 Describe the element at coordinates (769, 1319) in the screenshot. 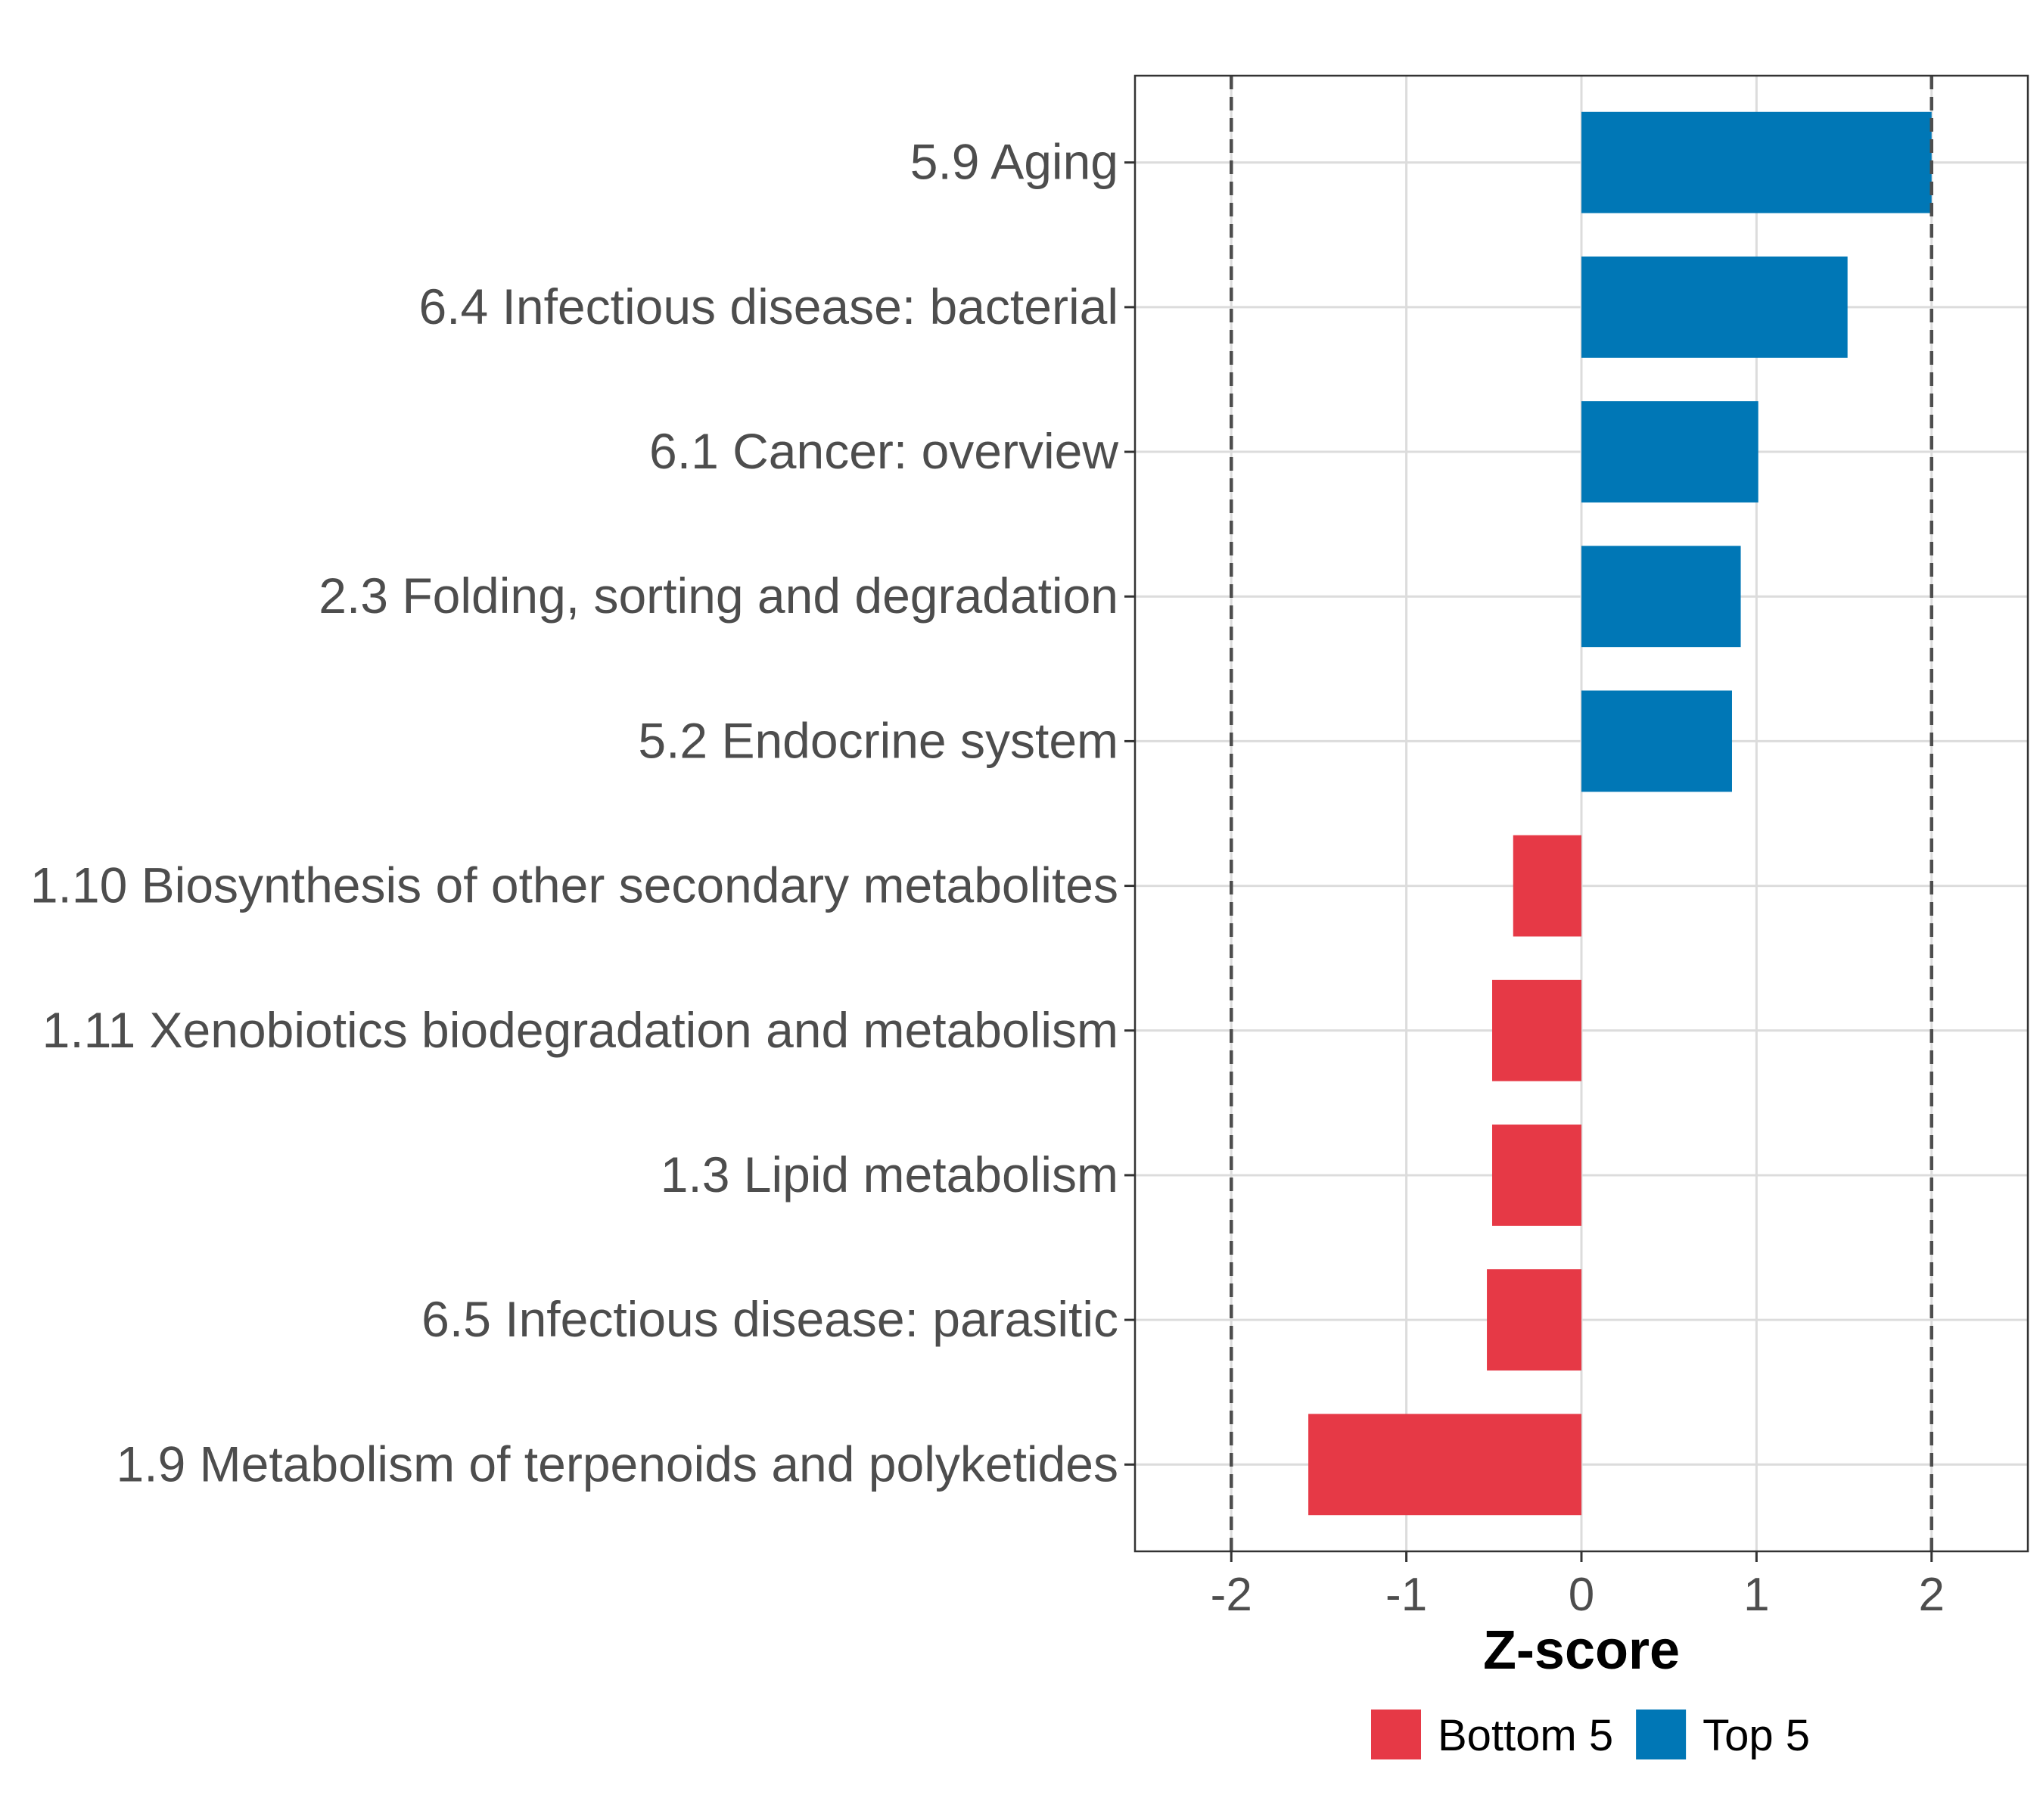

I see `category-label: 6.5 Infectious disease: parasitic` at that location.